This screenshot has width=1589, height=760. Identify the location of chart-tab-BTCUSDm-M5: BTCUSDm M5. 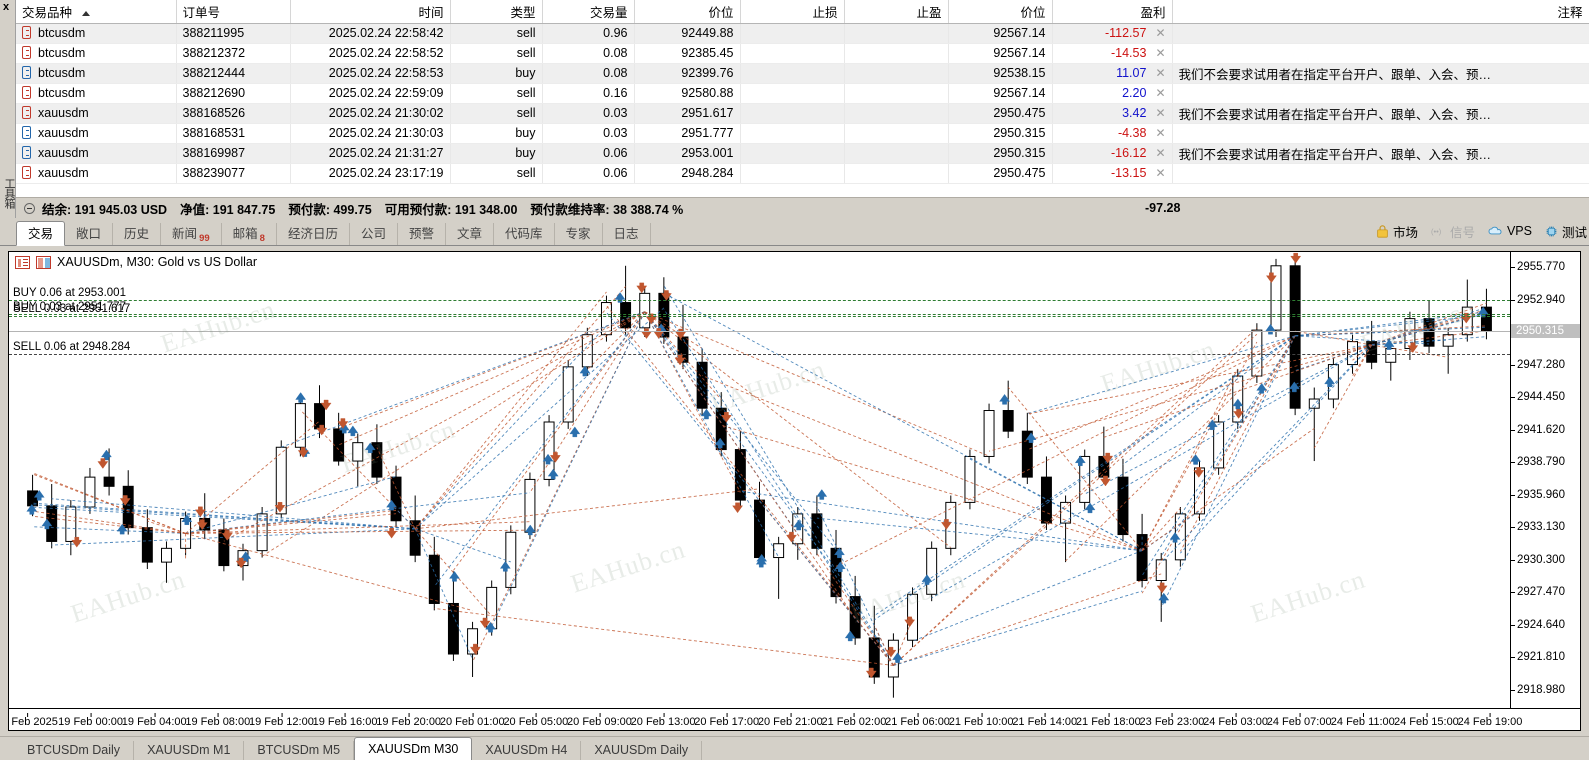
(299, 750).